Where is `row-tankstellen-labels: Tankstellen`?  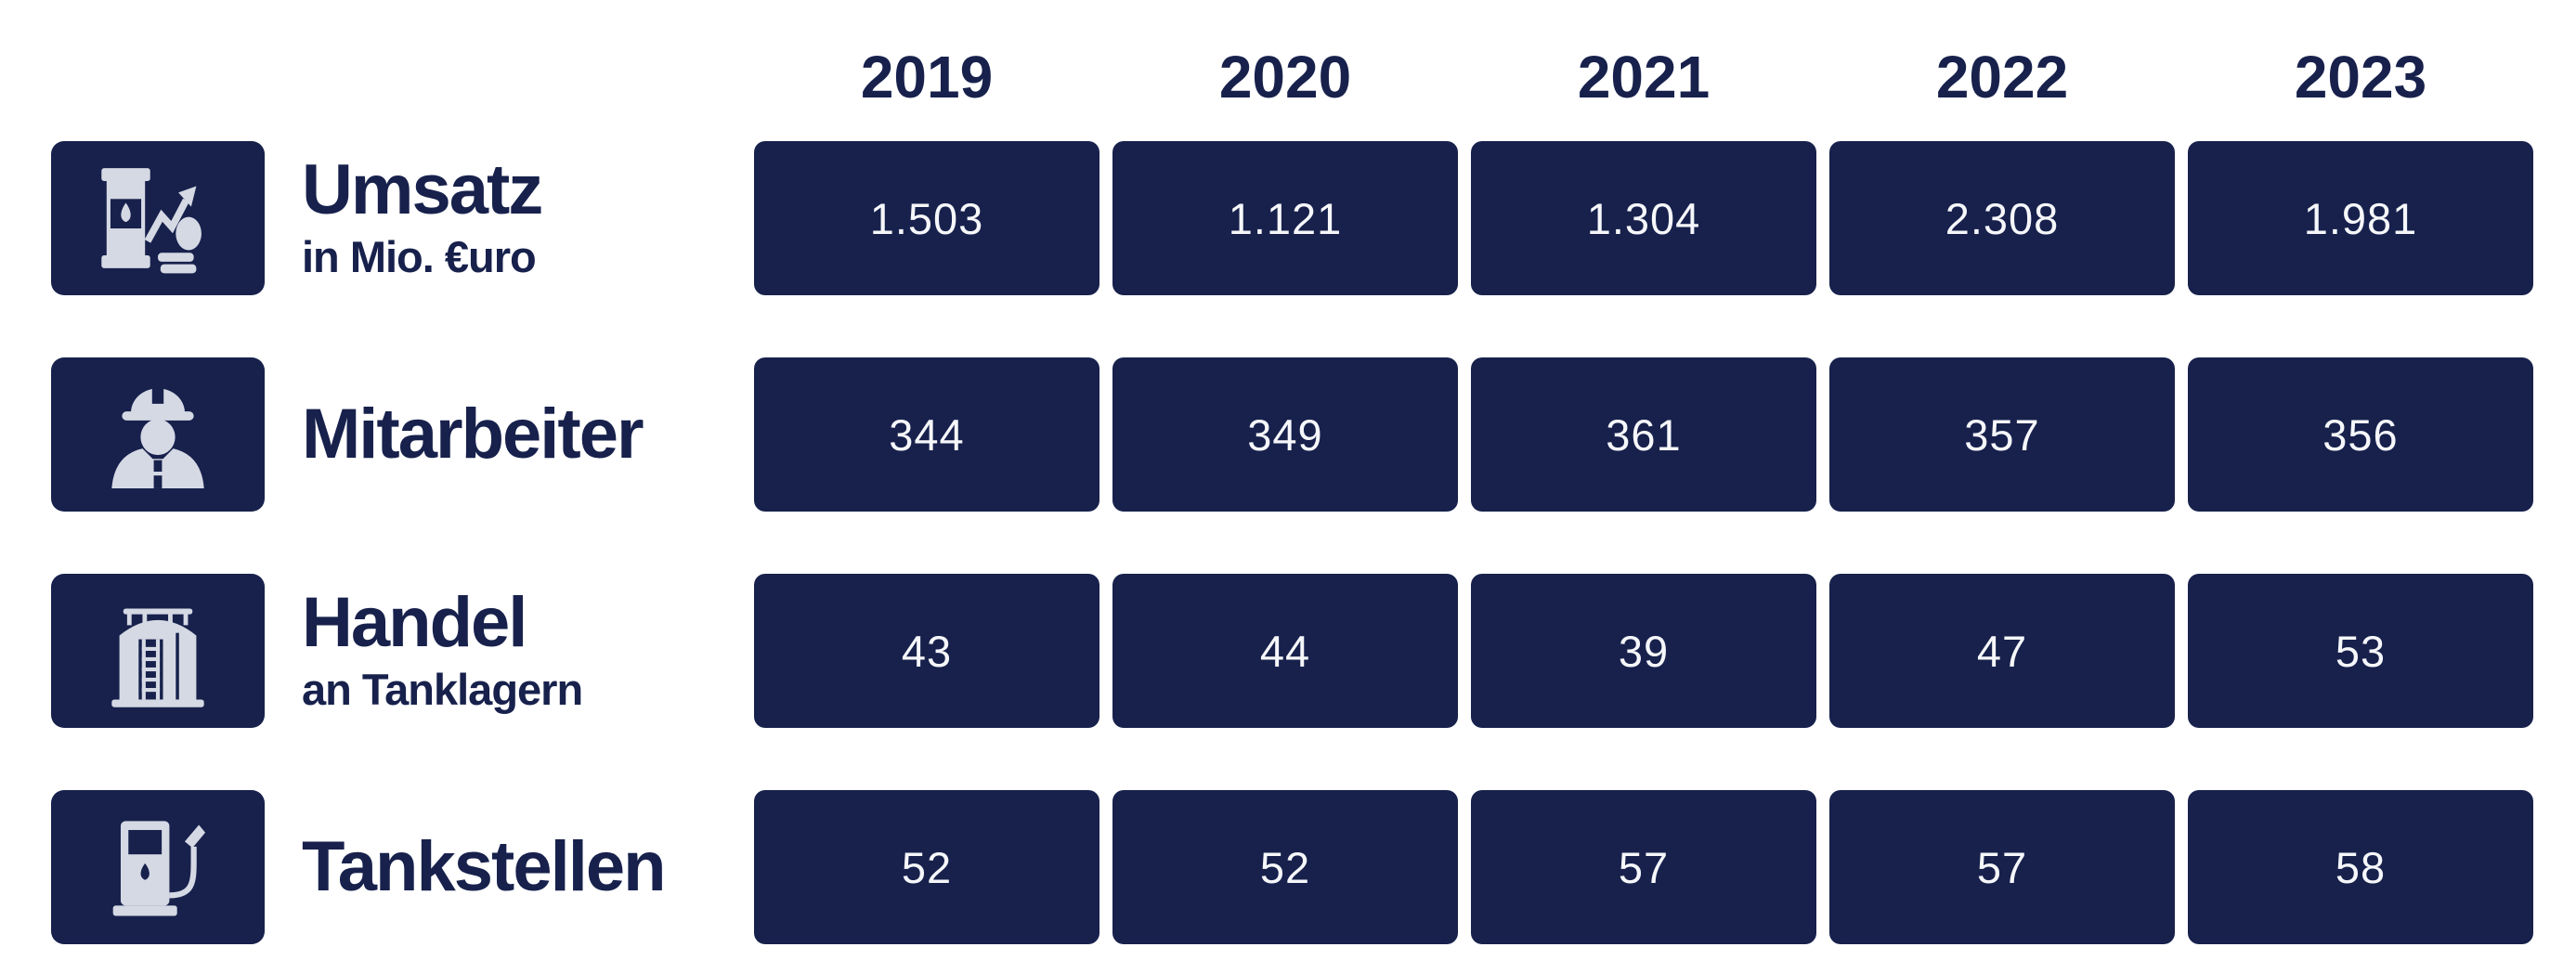 row-tankstellen-labels: Tankstellen is located at coordinates (509, 867).